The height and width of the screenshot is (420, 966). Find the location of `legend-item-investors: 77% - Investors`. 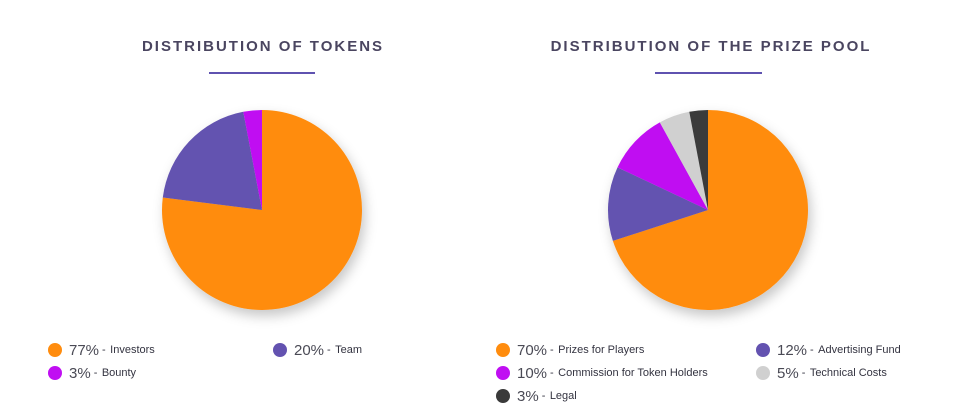

legend-item-investors: 77% - Investors is located at coordinates (101, 350).